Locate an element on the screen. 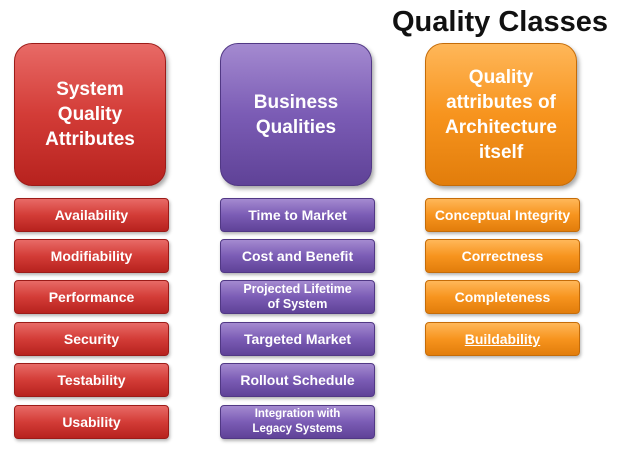  item-cost-and-benefit: Cost and Benefit is located at coordinates (297, 256).